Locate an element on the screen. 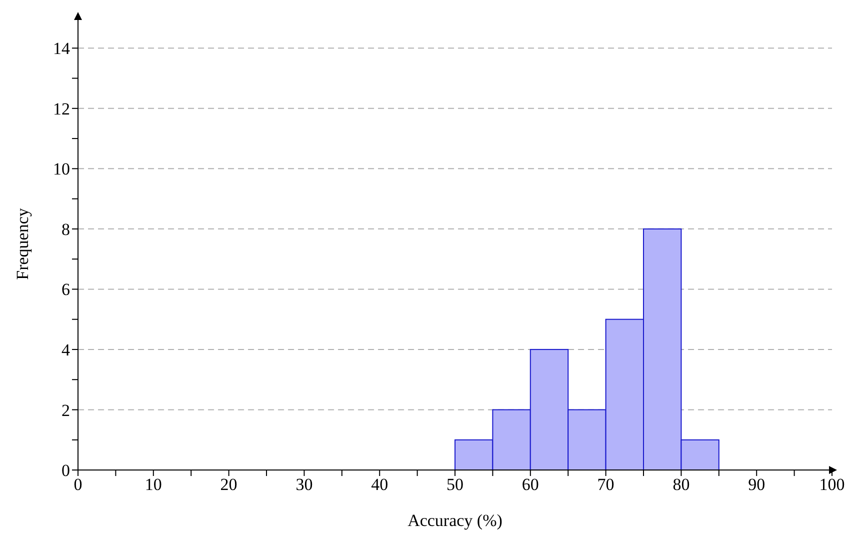  x-tick-label: 100 is located at coordinates (832, 484).